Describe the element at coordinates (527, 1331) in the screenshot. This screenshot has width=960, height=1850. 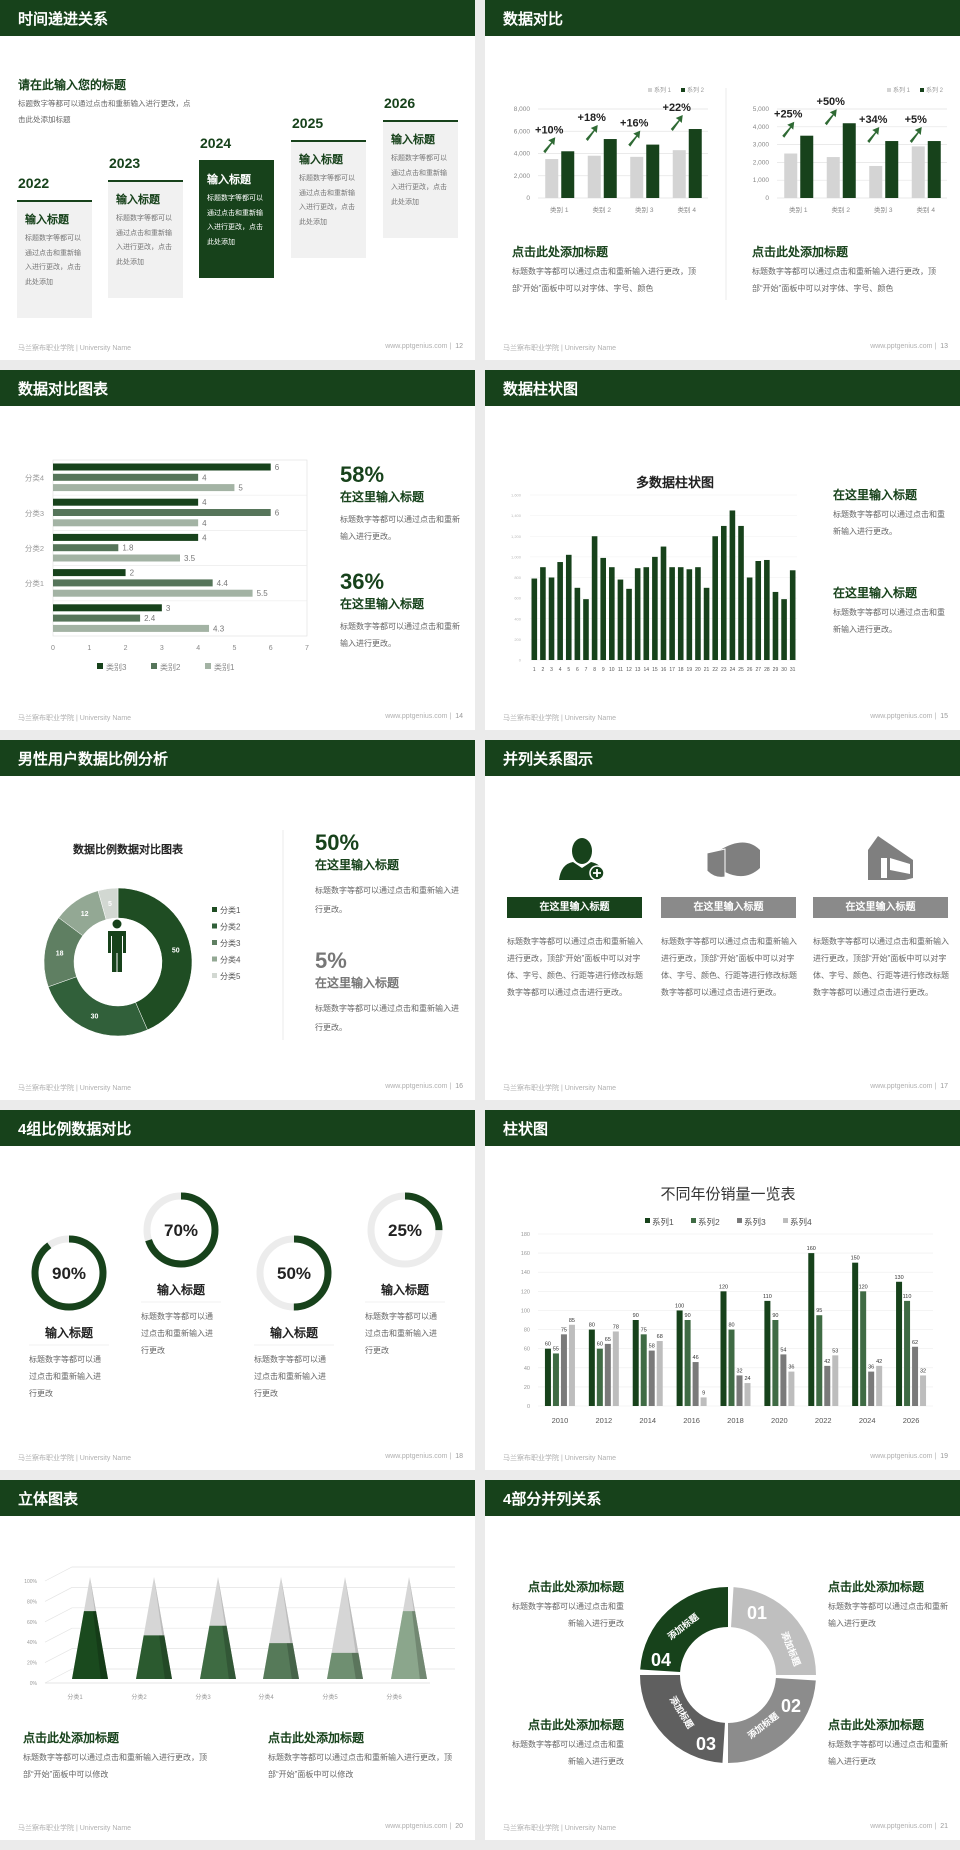
I see `y-tick-label: 80` at that location.